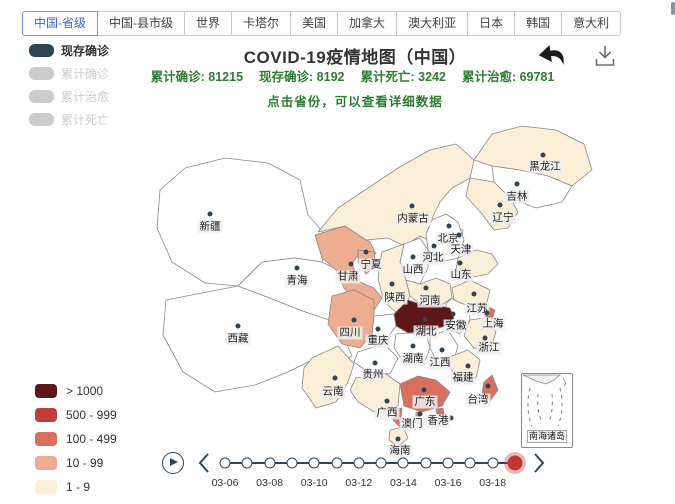 The width and height of the screenshot is (675, 504). I want to click on province-xianggang, so click(440, 411).